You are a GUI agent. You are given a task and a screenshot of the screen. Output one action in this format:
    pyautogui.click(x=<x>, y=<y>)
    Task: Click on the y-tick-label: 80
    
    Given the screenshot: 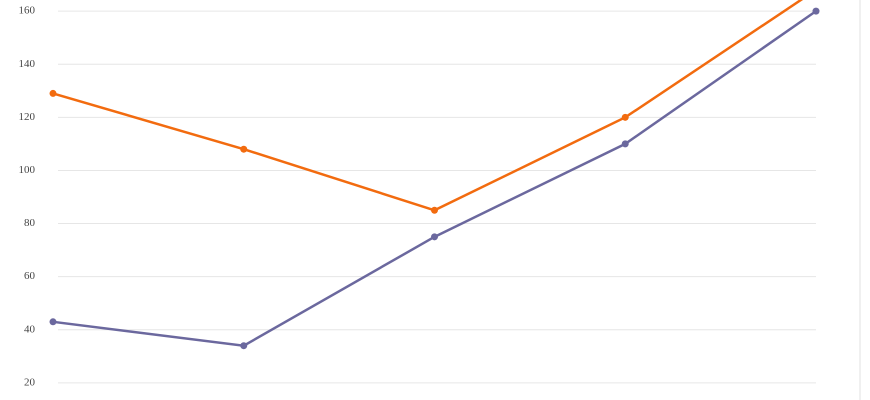 What is the action you would take?
    pyautogui.click(x=30, y=223)
    